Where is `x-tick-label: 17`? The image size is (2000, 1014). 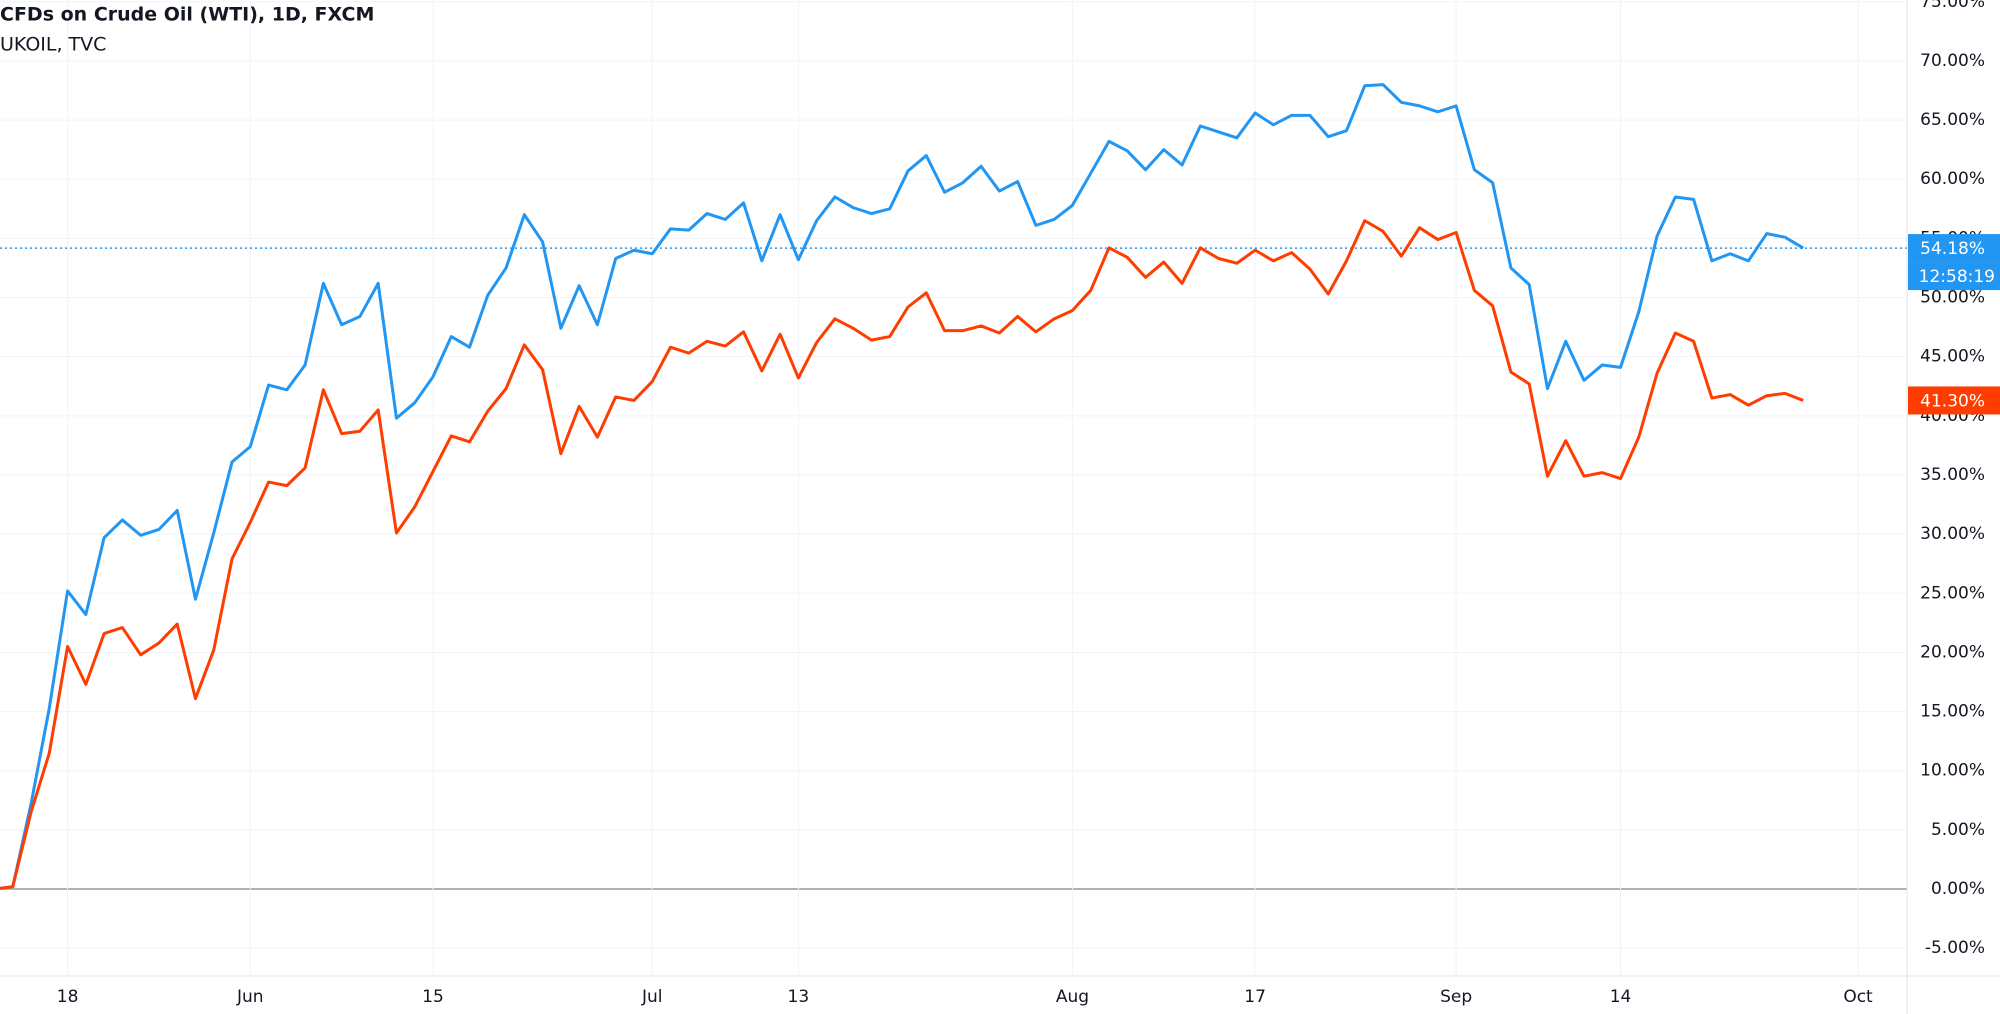
x-tick-label: 17 is located at coordinates (1255, 997).